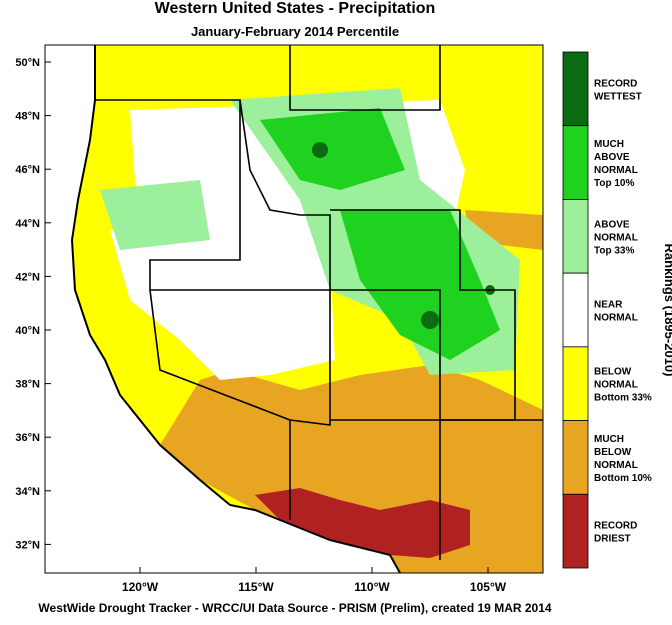 The width and height of the screenshot is (672, 625). Describe the element at coordinates (27, 170) in the screenshot. I see `lat-label: 46°N` at that location.